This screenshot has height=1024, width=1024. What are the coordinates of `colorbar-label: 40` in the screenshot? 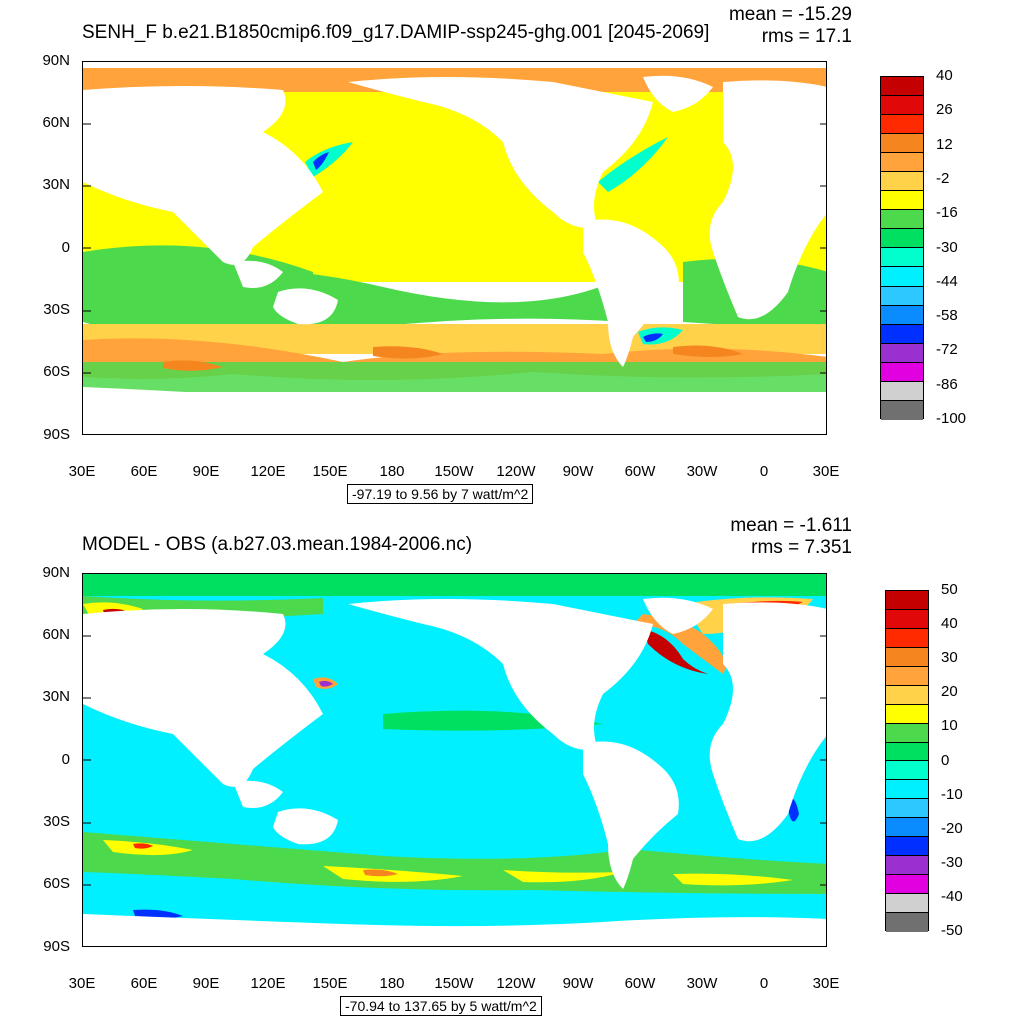 It's located at (949, 624).